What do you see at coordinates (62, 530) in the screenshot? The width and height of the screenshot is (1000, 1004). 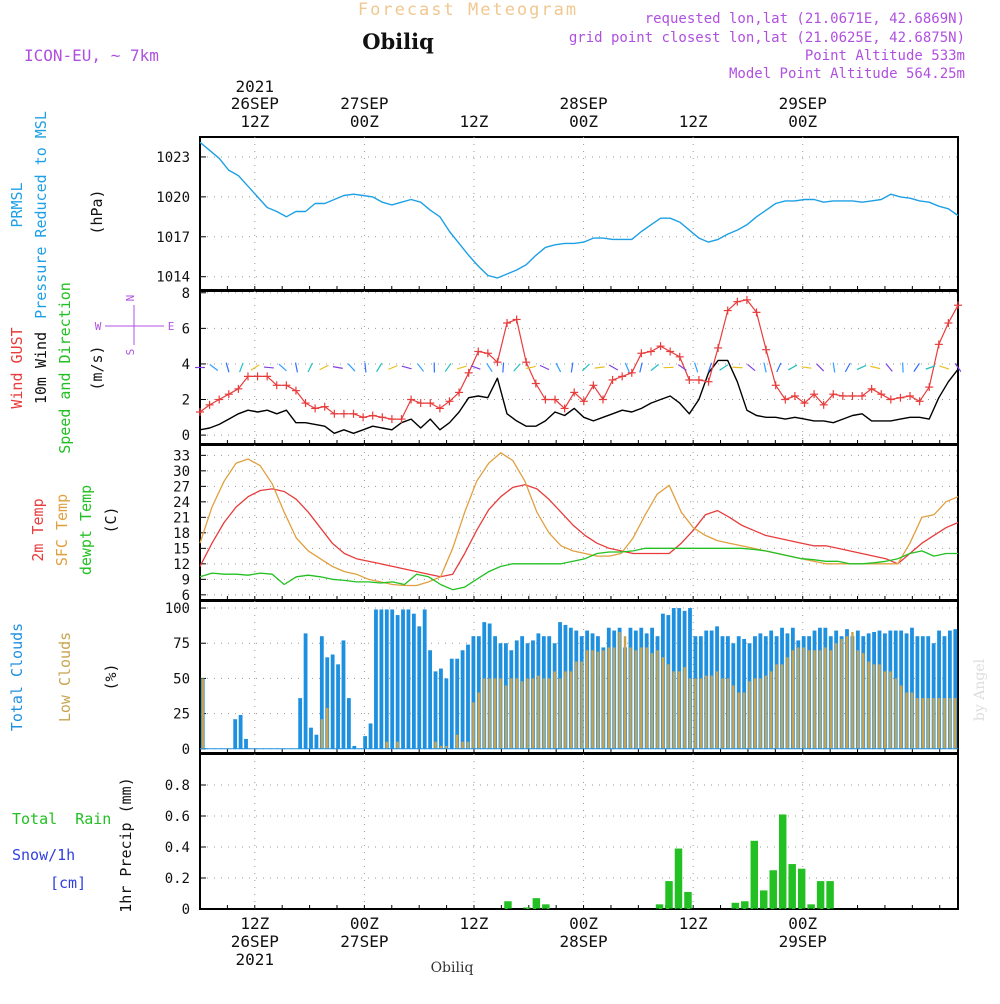 I see `temp-label-sfc: SFC Temp` at bounding box center [62, 530].